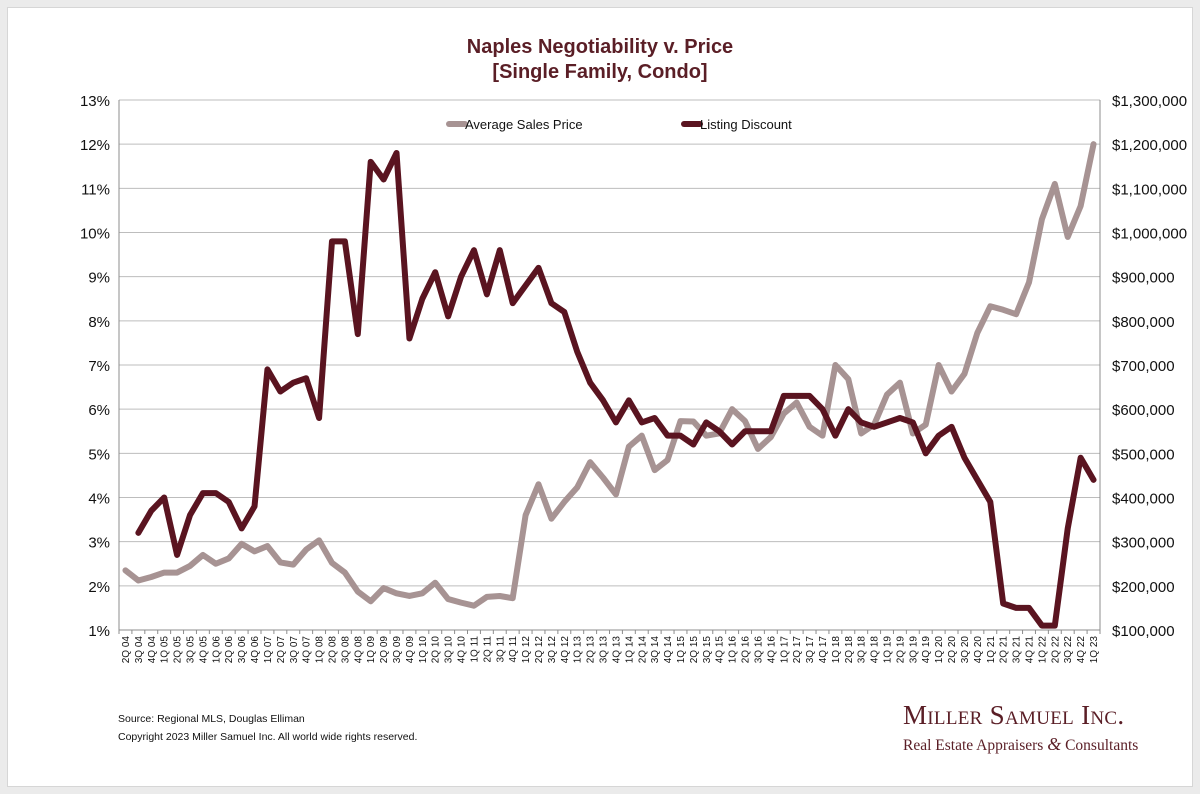 The image size is (1200, 794). What do you see at coordinates (991, 650) in the screenshot?
I see `x-tick-label: 1Q 21` at bounding box center [991, 650].